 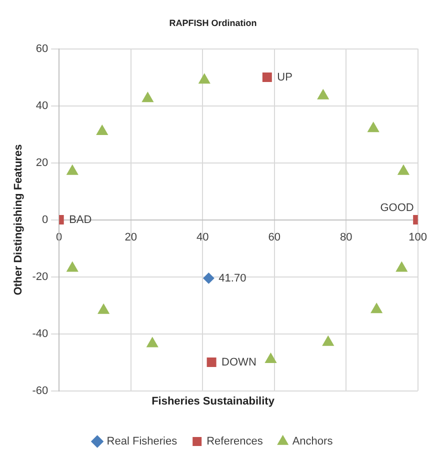 I want to click on x-tick-label: 20, so click(x=130, y=237).